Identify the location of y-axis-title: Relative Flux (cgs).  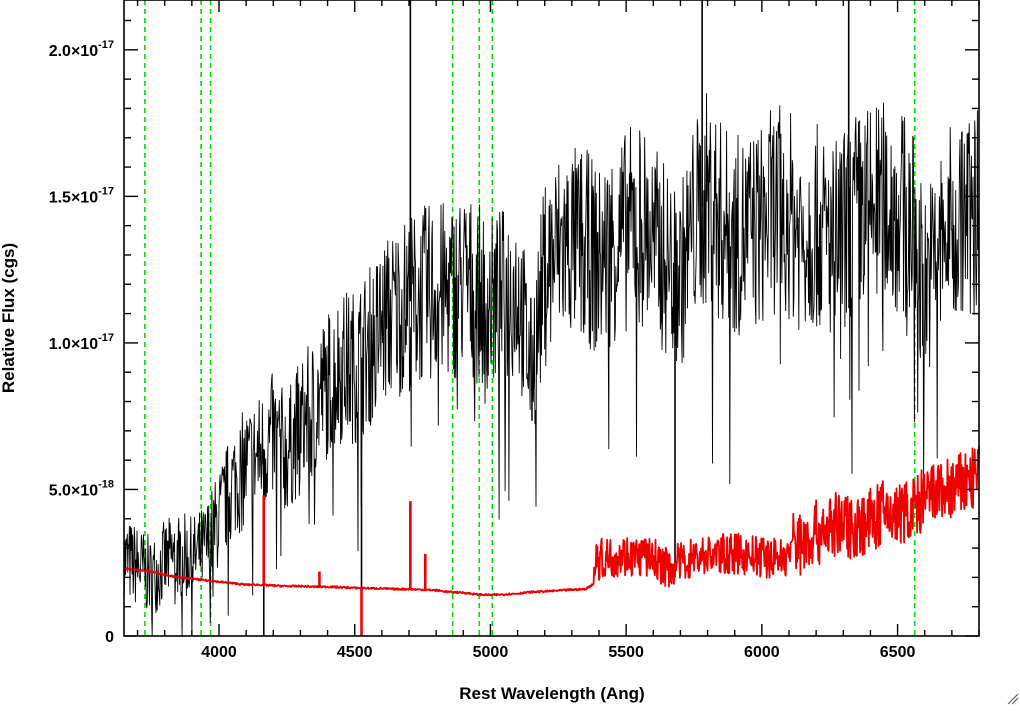
(9, 318).